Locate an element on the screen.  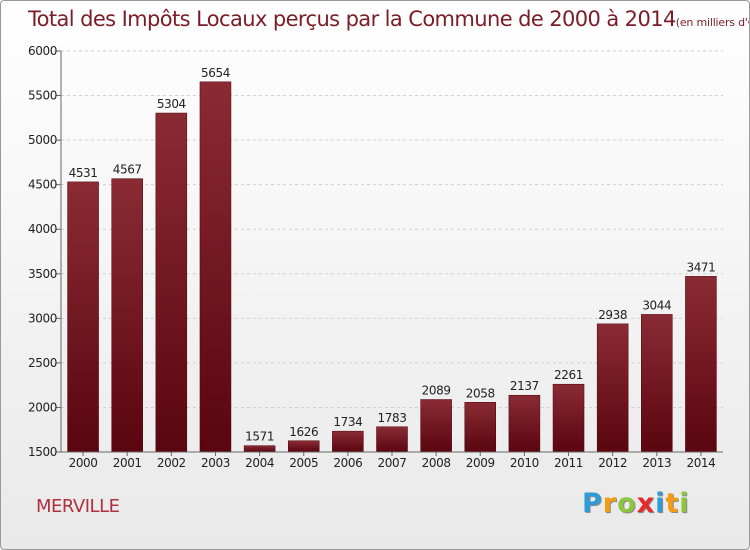
x-tick-label: 2006 is located at coordinates (347, 463).